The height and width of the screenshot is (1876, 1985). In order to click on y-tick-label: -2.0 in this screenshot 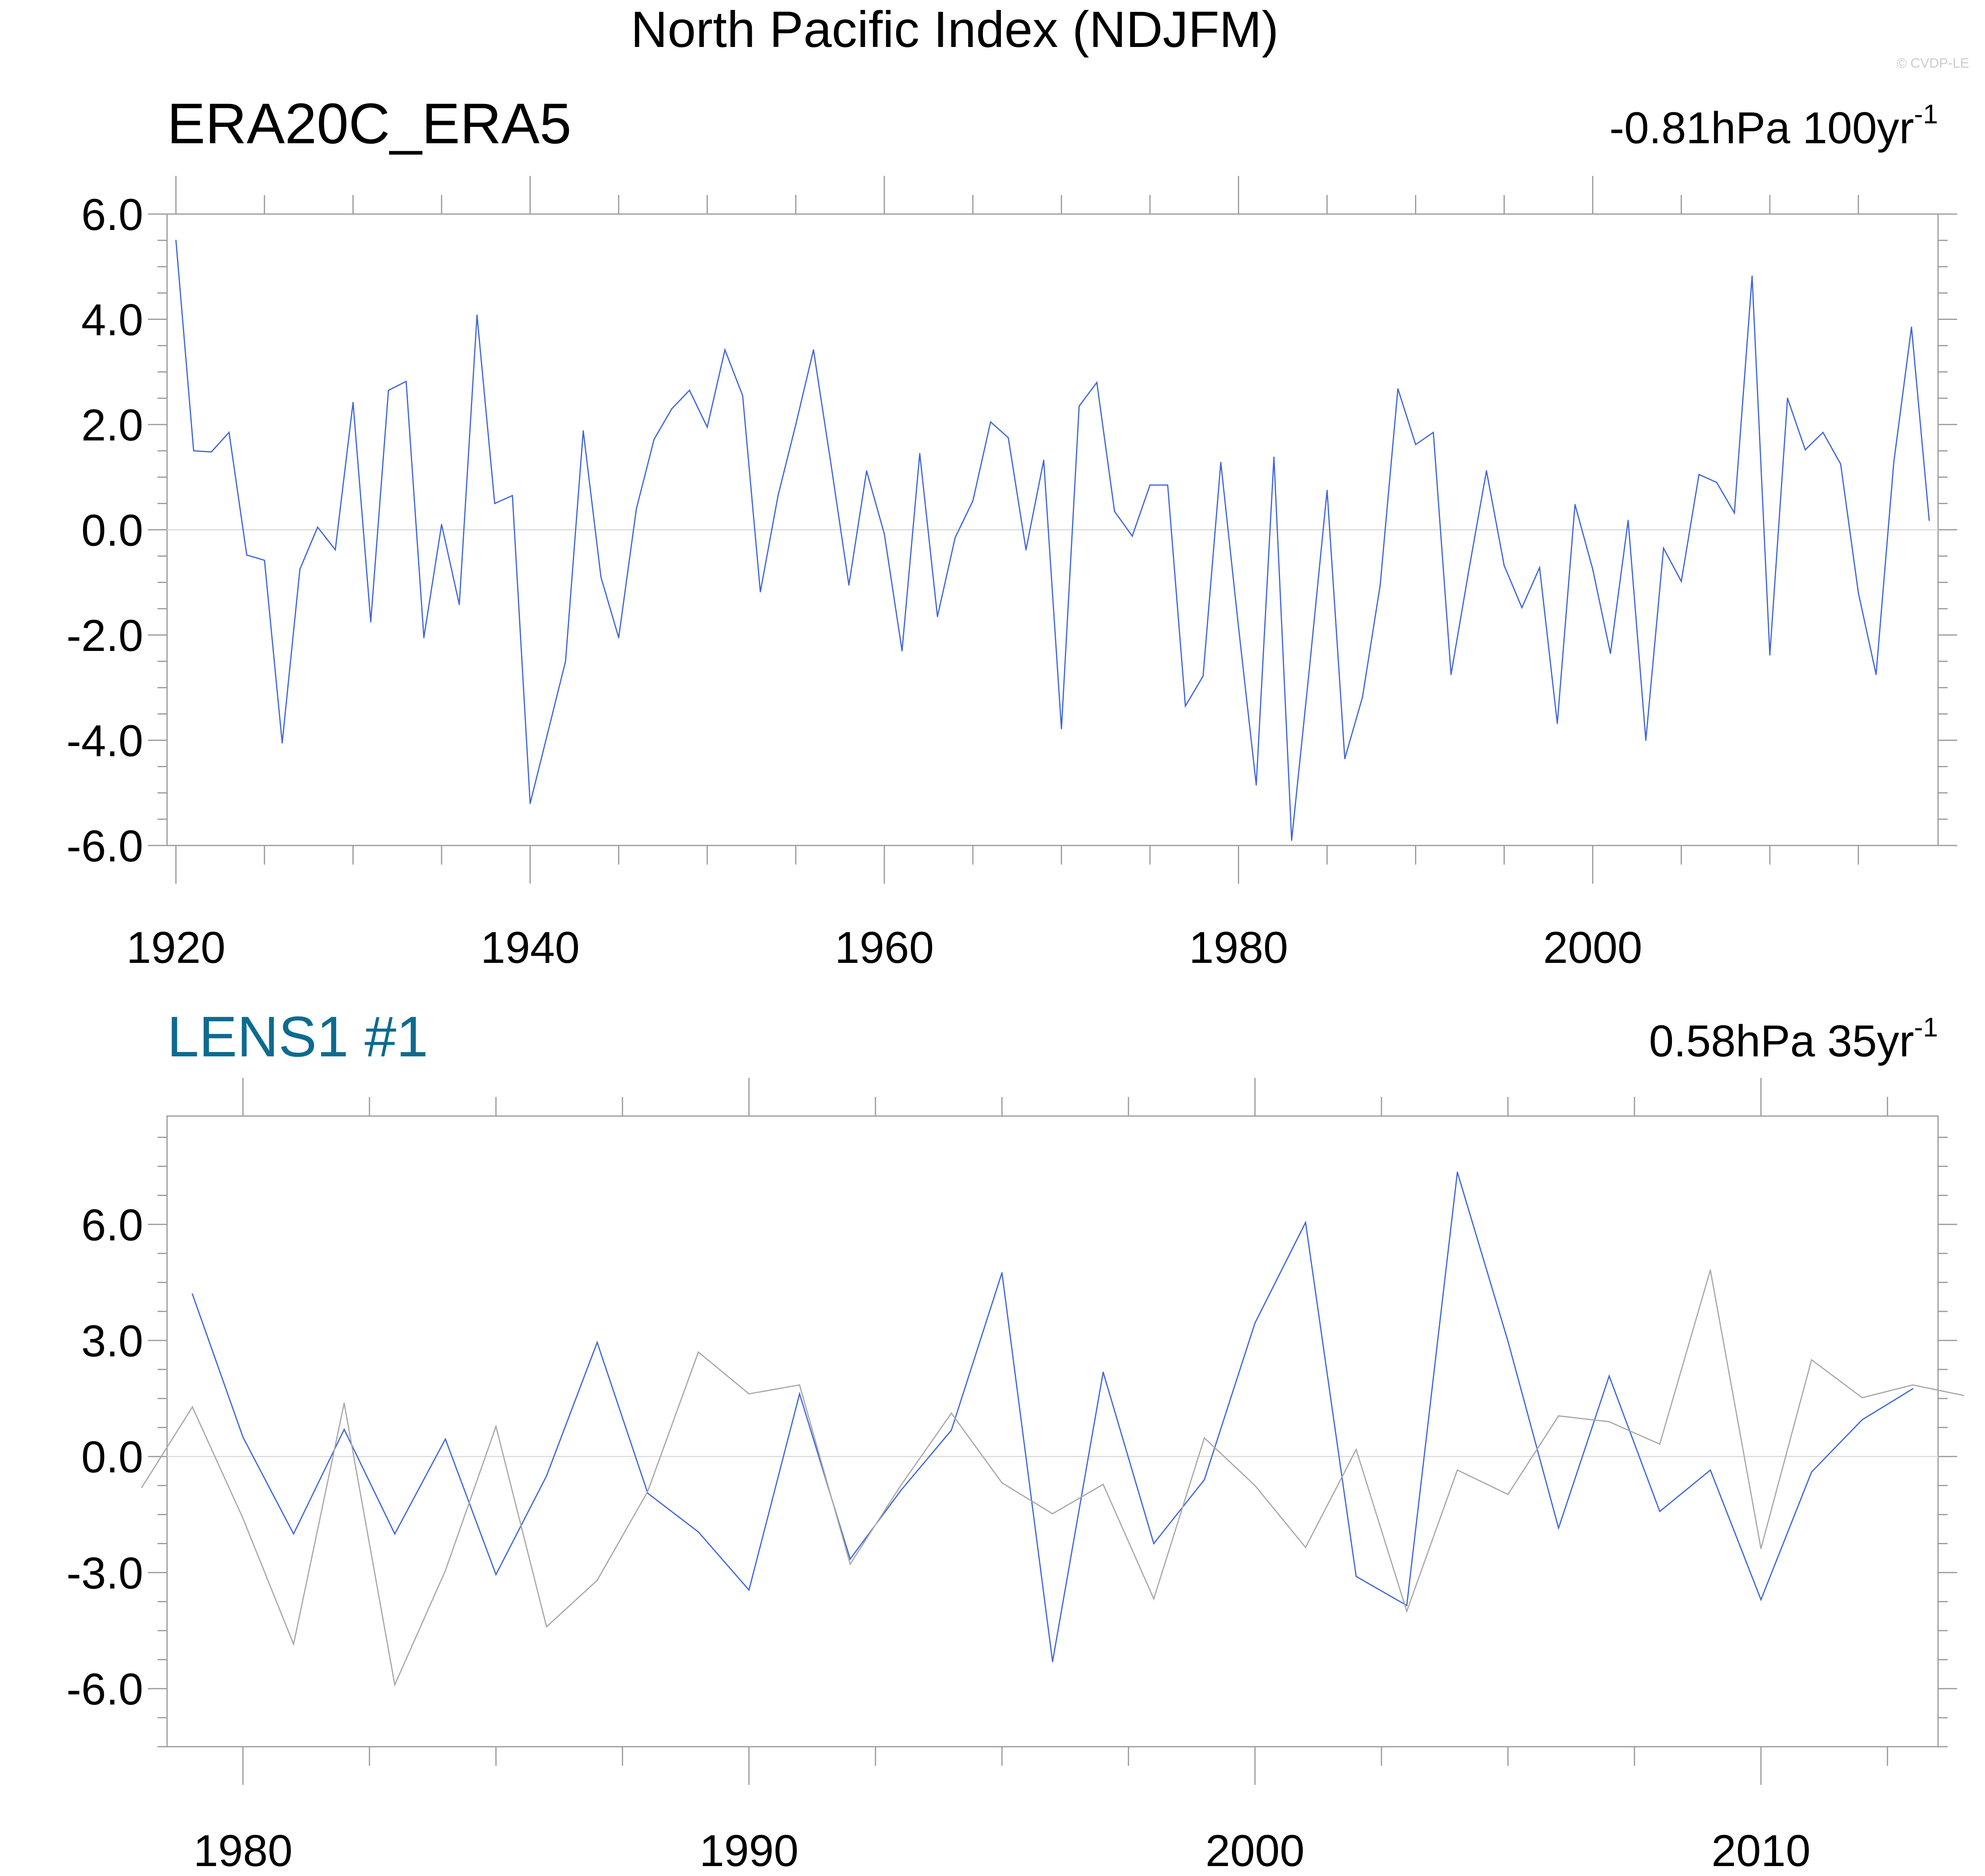, I will do `click(105, 635)`.